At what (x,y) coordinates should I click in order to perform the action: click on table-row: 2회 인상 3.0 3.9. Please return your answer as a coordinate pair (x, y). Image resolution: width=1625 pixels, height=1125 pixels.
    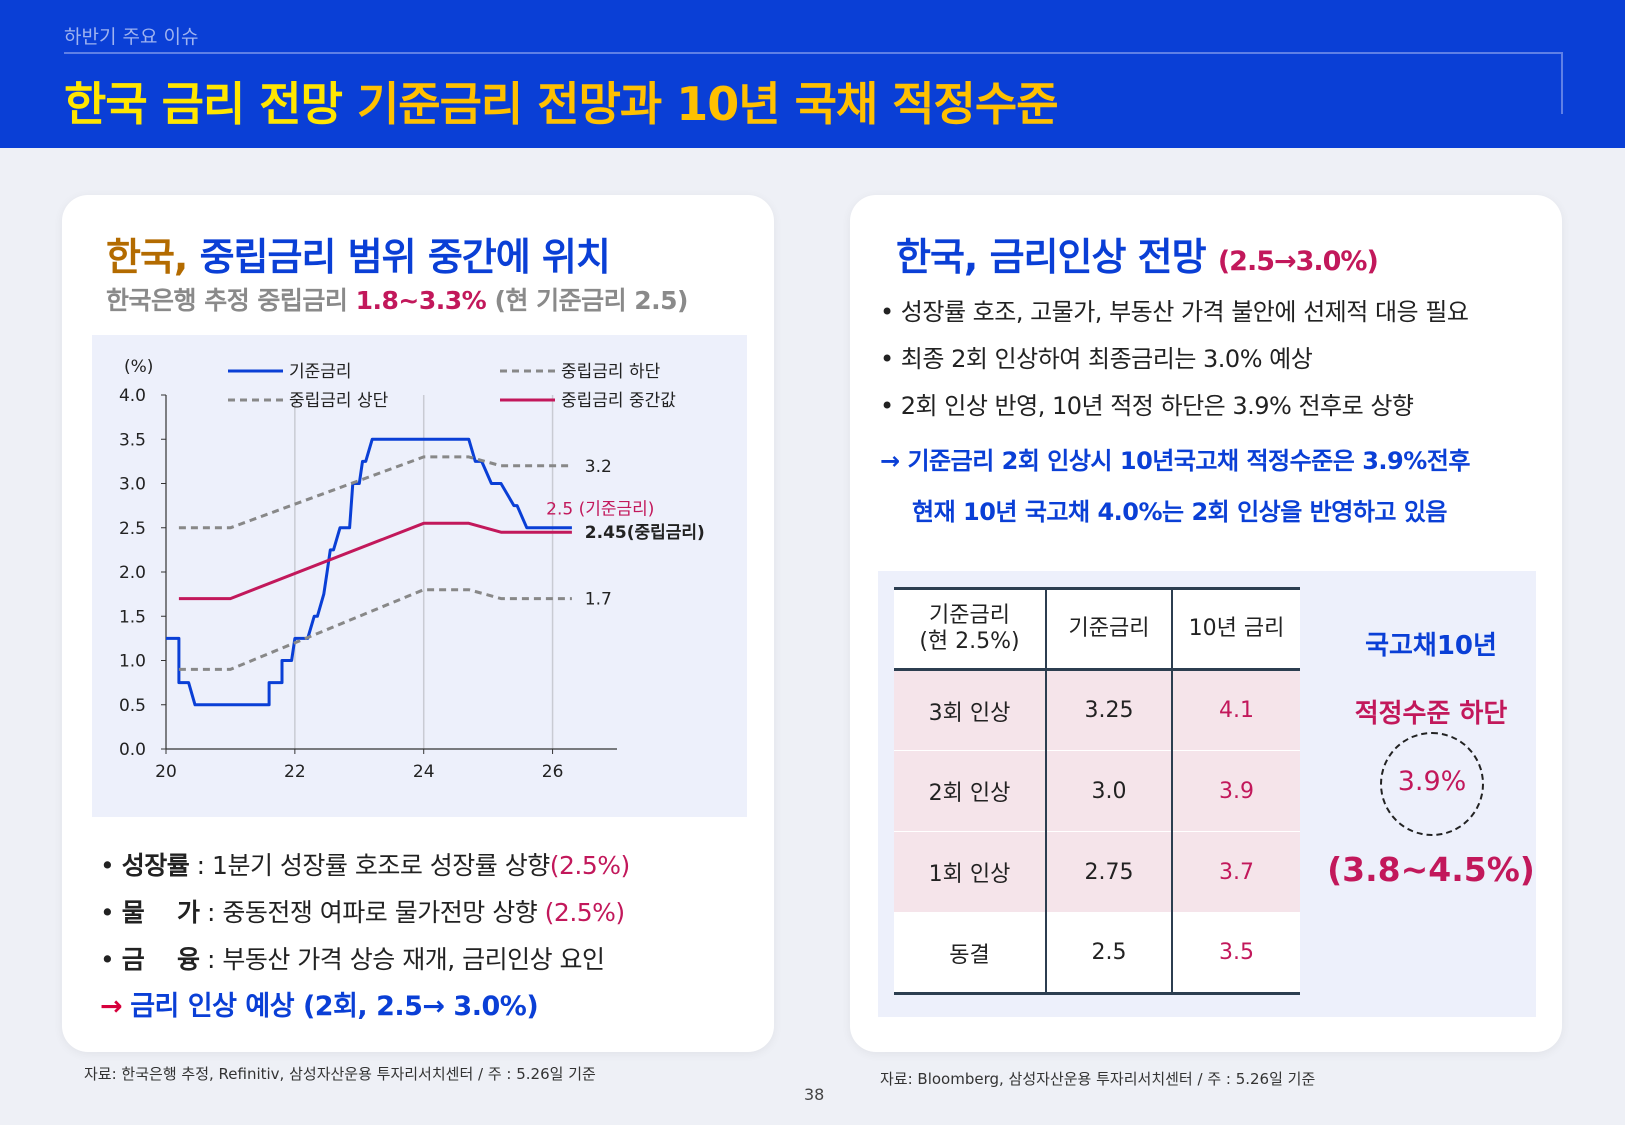
    Looking at the image, I should click on (1097, 791).